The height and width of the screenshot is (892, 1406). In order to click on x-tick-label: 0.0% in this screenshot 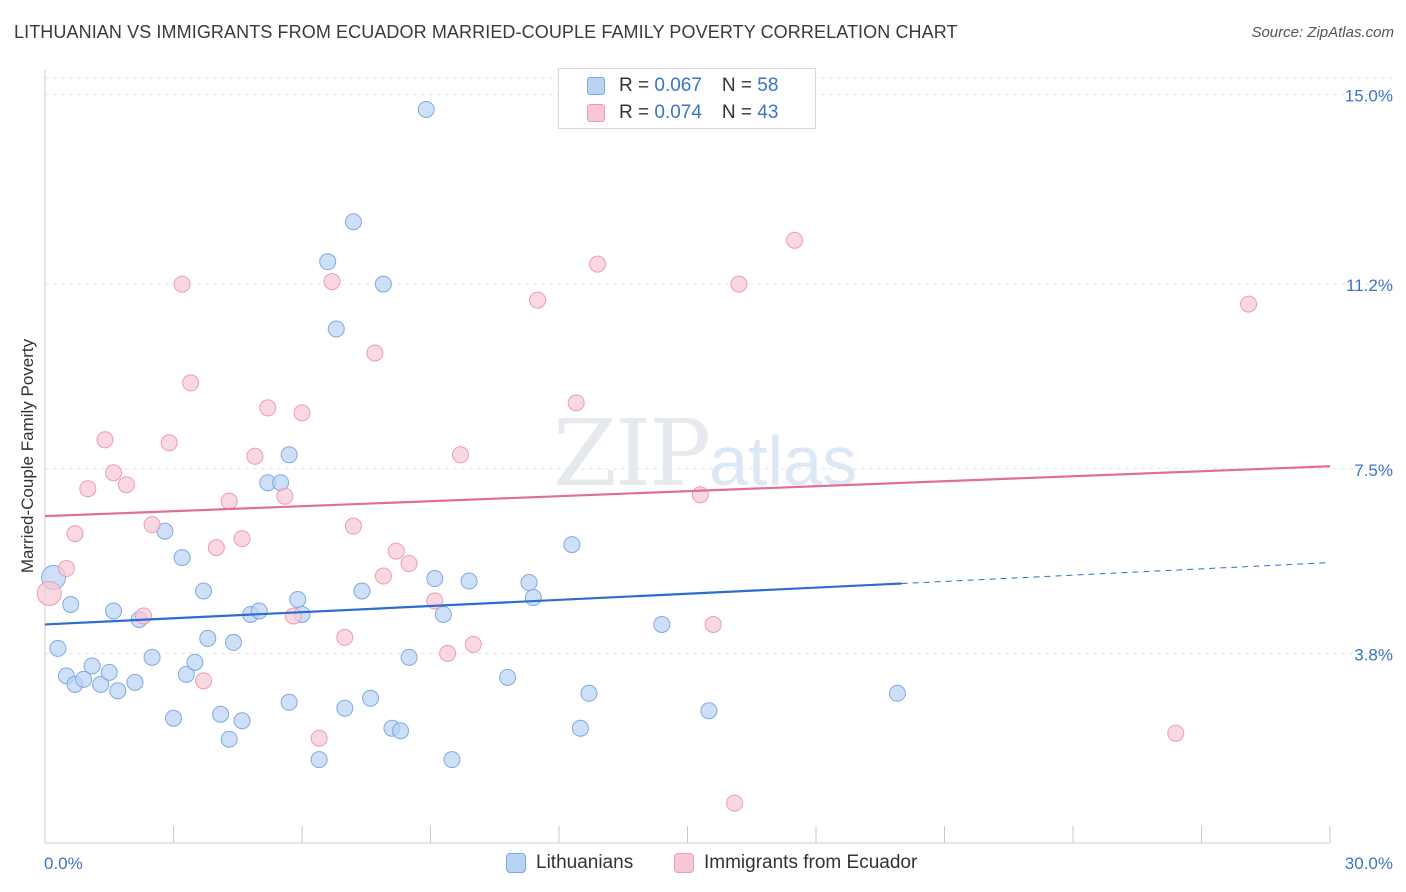, I will do `click(63, 863)`.